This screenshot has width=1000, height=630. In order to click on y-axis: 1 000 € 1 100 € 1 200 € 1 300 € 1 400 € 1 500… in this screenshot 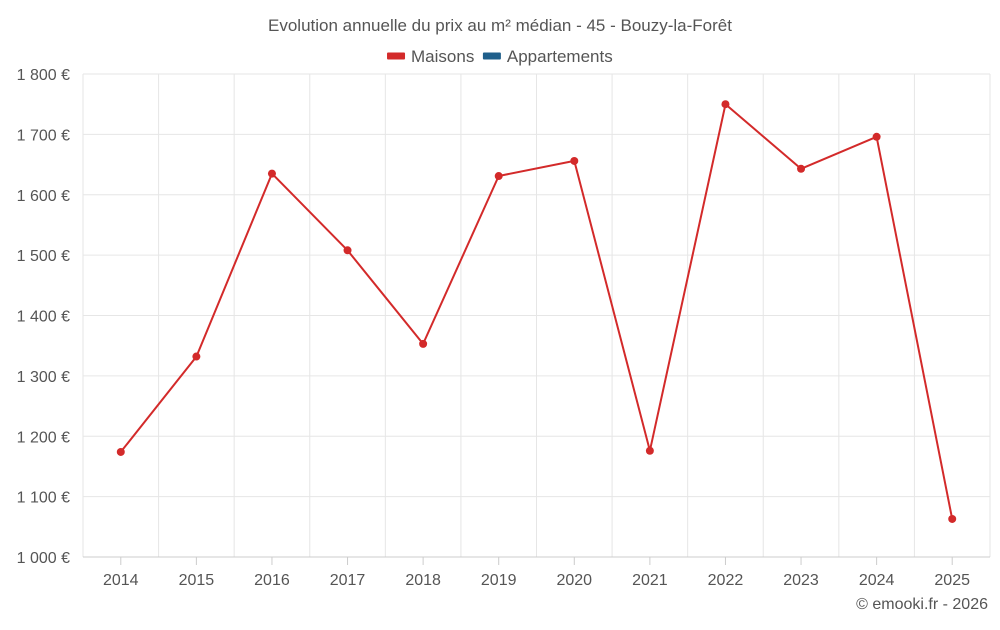, I will do `click(43, 317)`.